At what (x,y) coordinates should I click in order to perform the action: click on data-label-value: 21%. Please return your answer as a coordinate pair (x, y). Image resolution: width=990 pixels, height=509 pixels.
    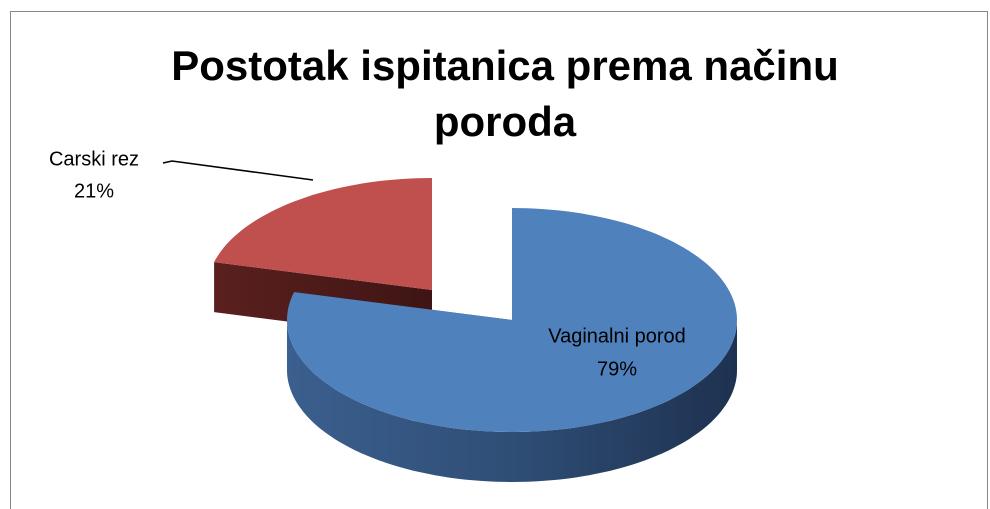
    Looking at the image, I should click on (94, 191).